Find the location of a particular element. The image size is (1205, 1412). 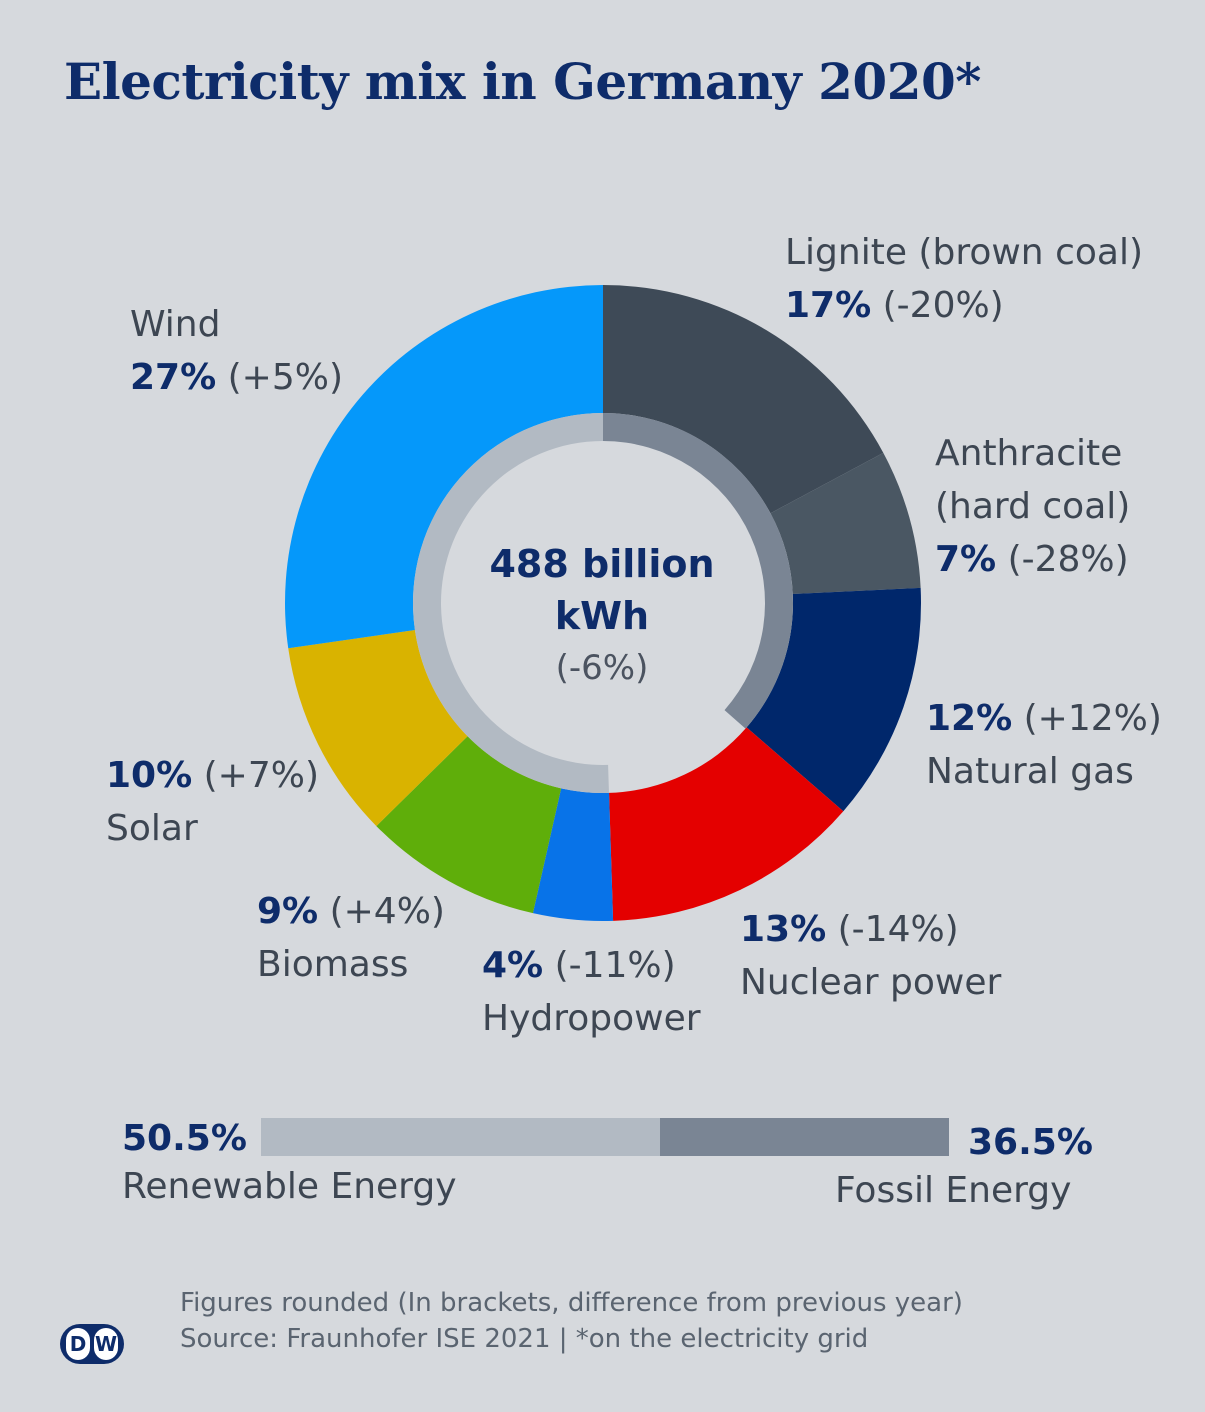

slice-nuclear-power is located at coordinates (726, 824).